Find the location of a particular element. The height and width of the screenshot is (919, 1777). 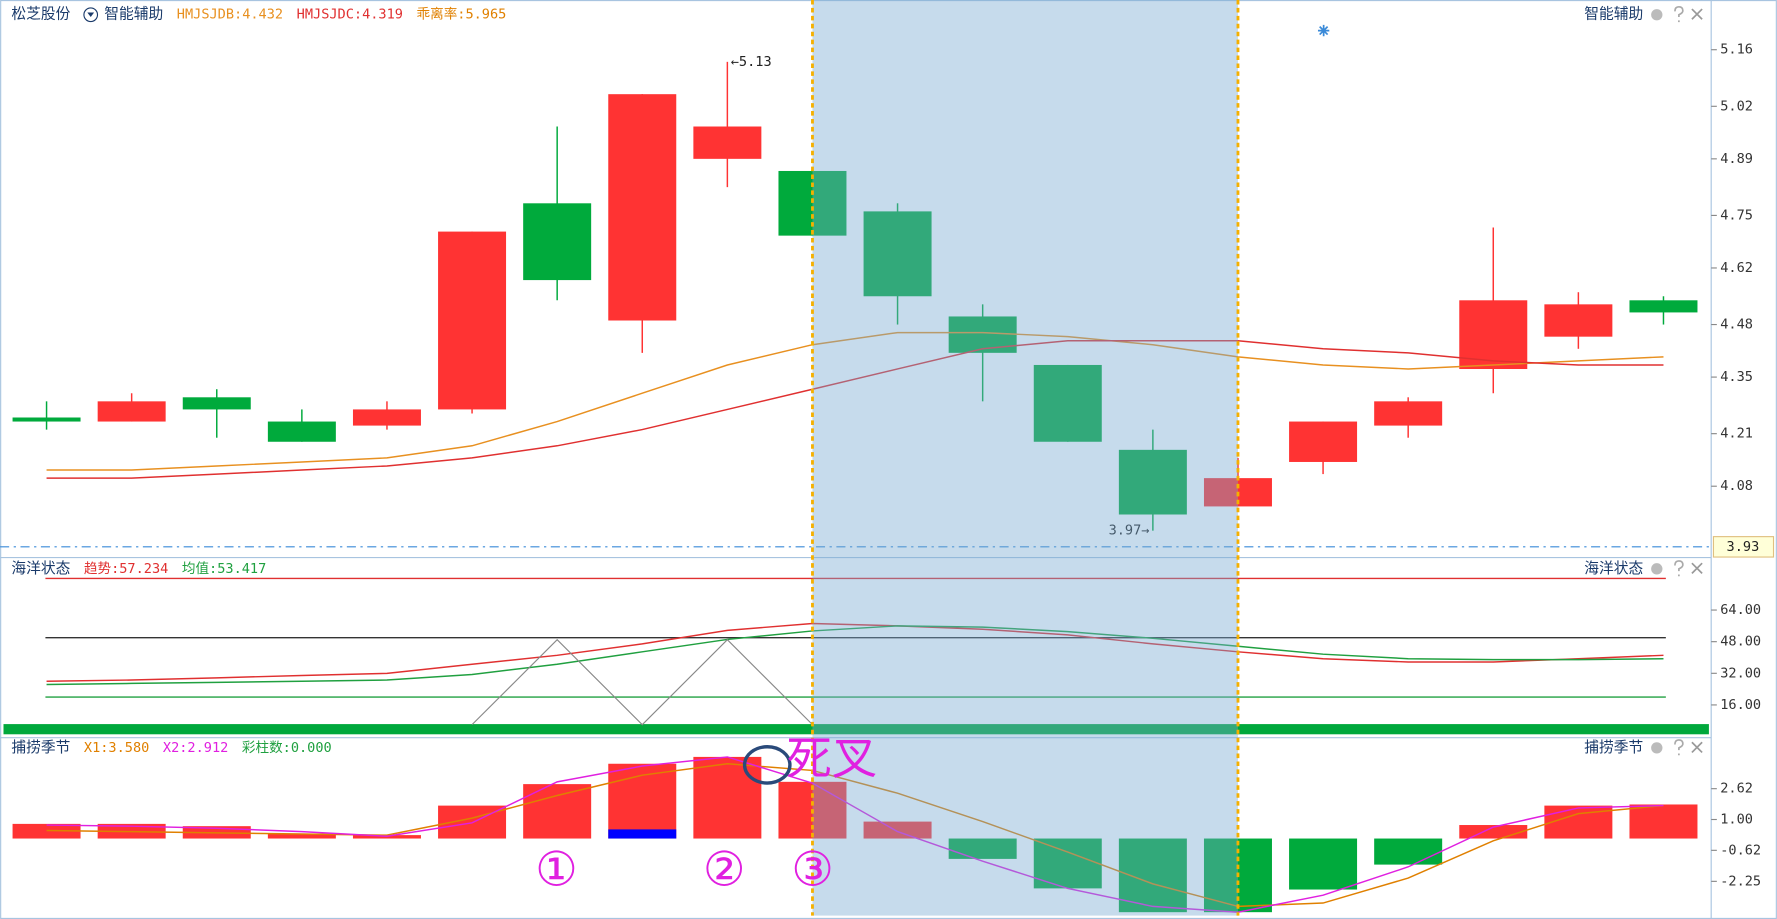

legend-text: X1:3.580 is located at coordinates (116, 748).